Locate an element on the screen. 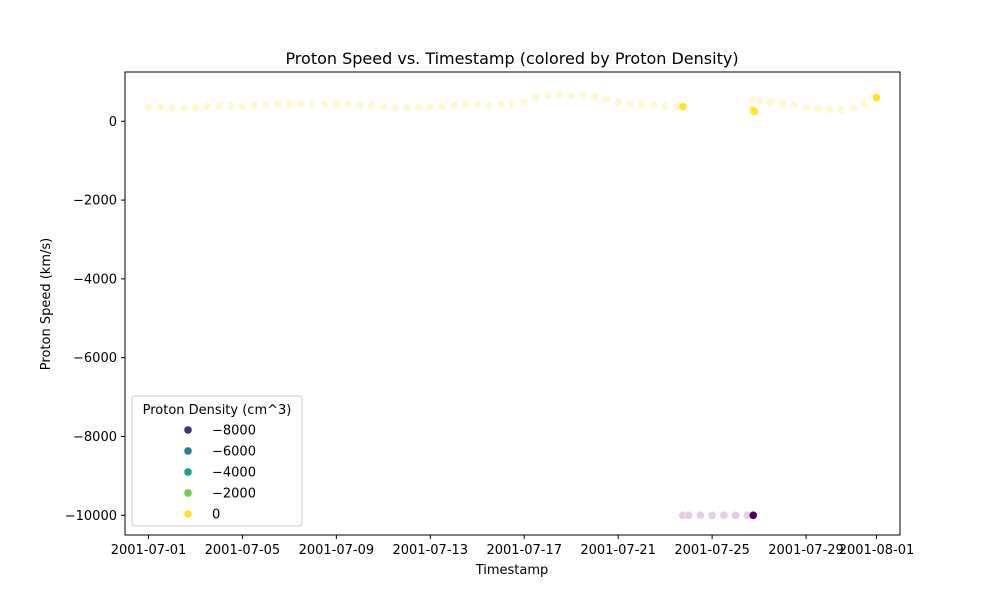  x-tick-label: 2001-07-25 is located at coordinates (712, 550).